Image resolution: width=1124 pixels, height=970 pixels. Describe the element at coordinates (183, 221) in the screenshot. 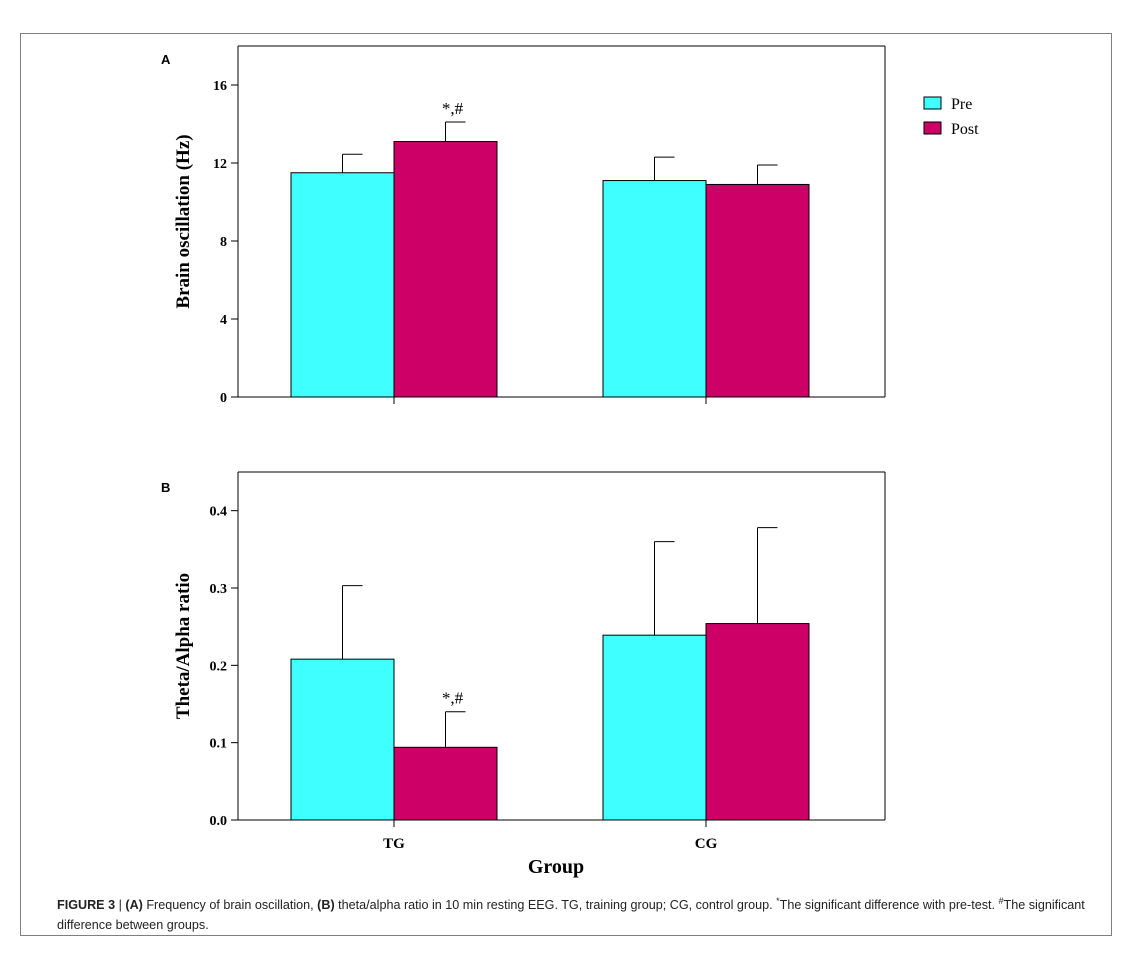

I see `y-axis-label: Brain oscillation (Hz)` at that location.